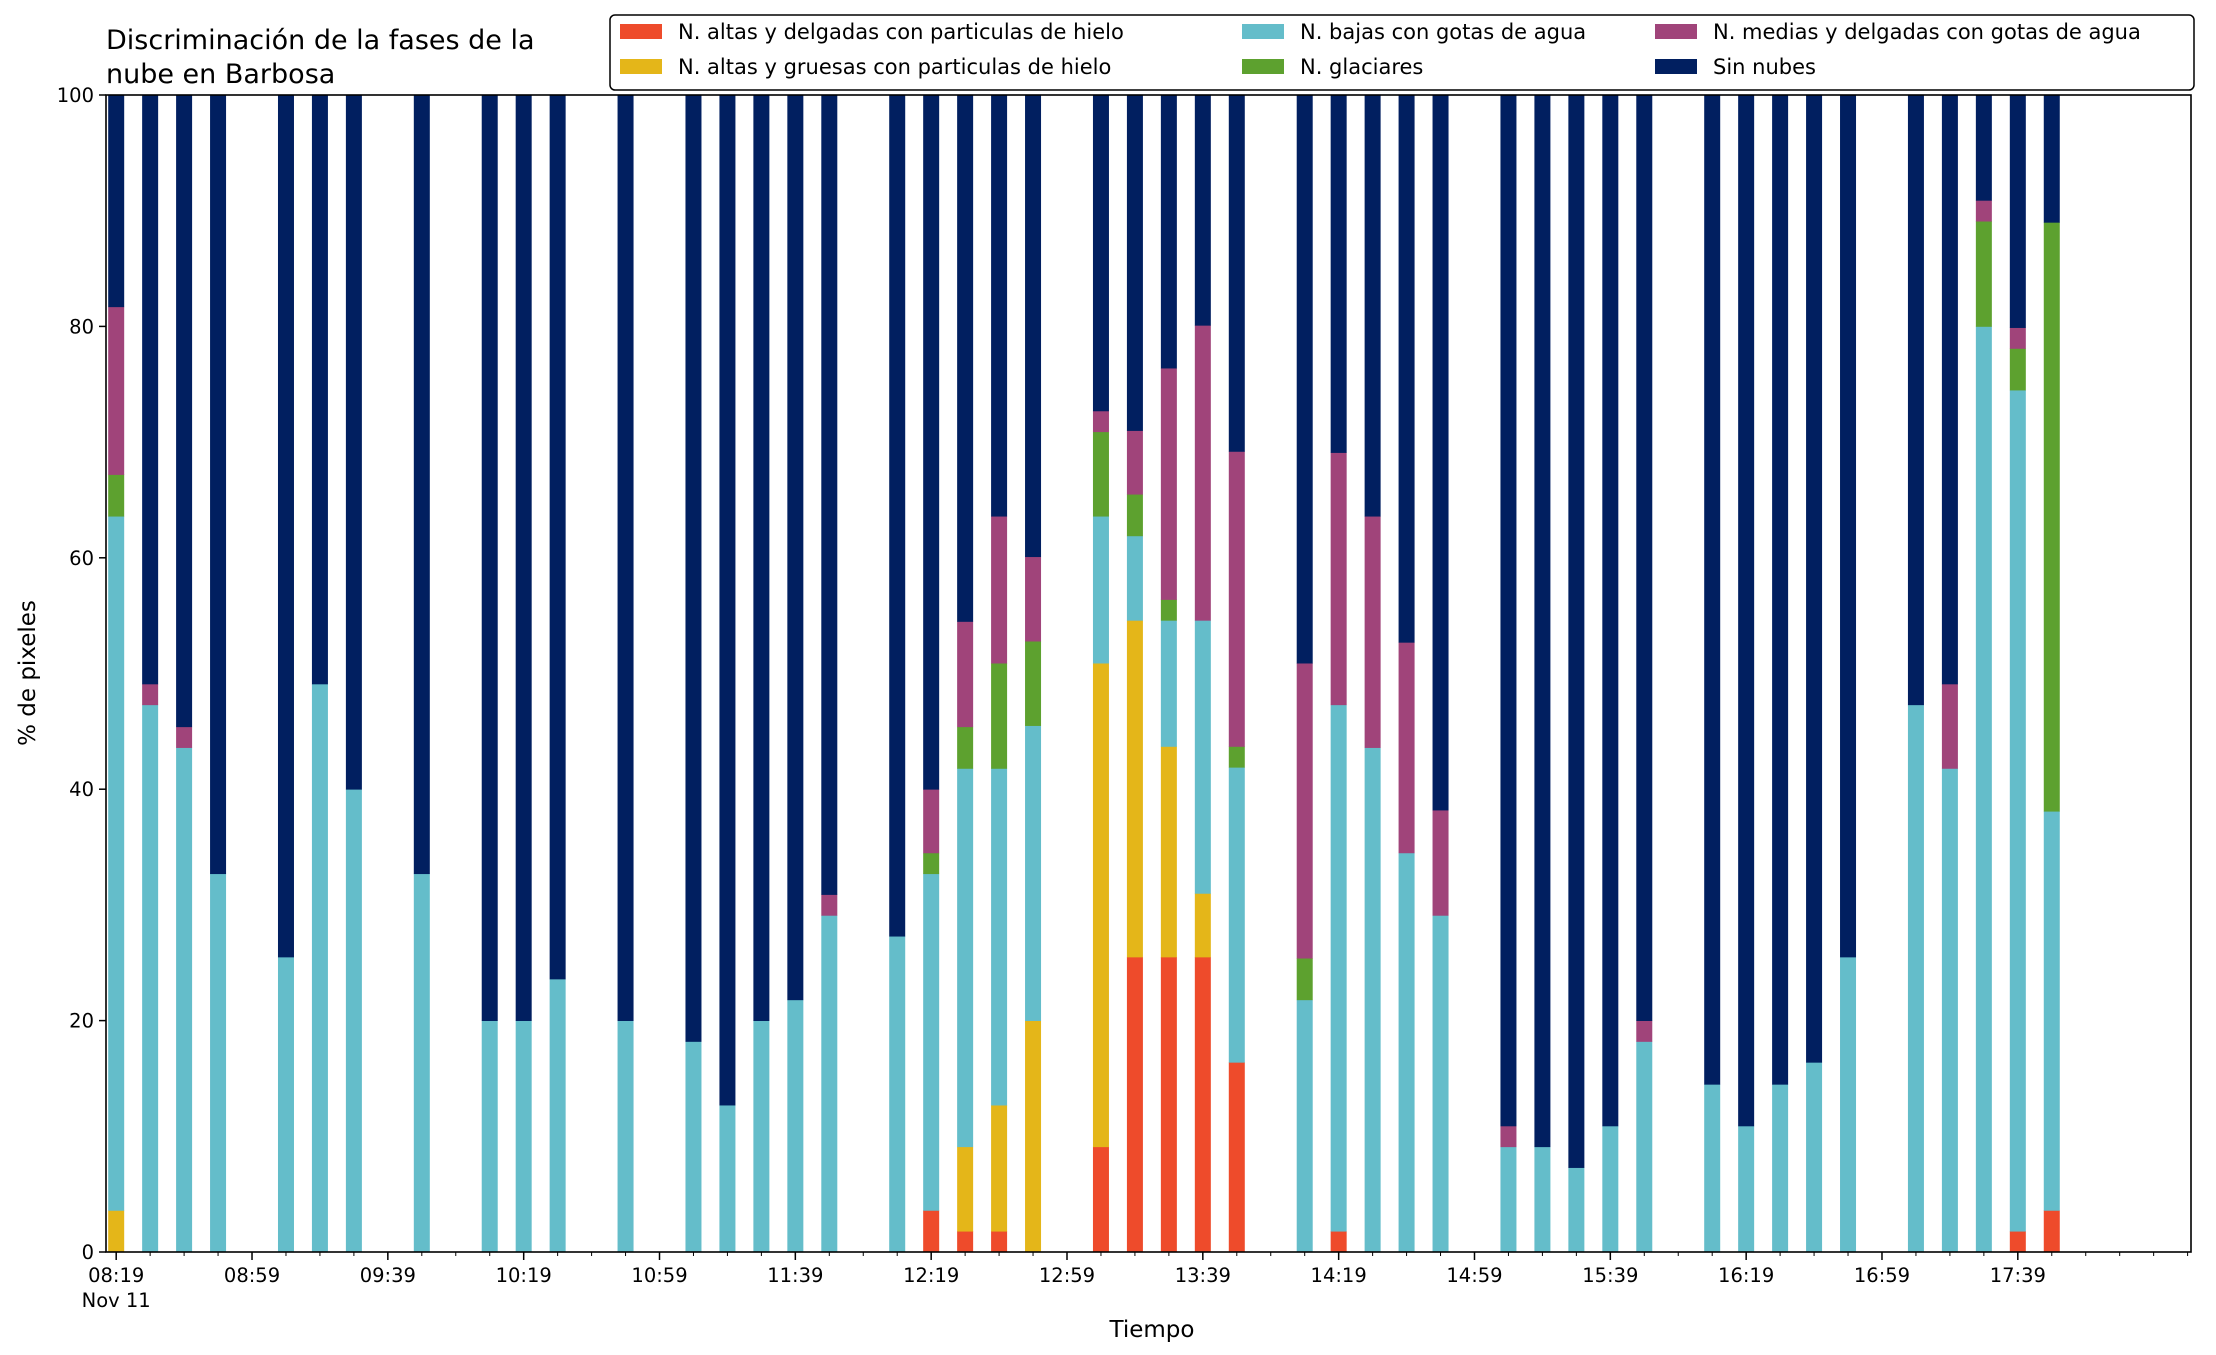  What do you see at coordinates (1474, 1275) in the screenshot?
I see `x-tick-label: 14:59` at bounding box center [1474, 1275].